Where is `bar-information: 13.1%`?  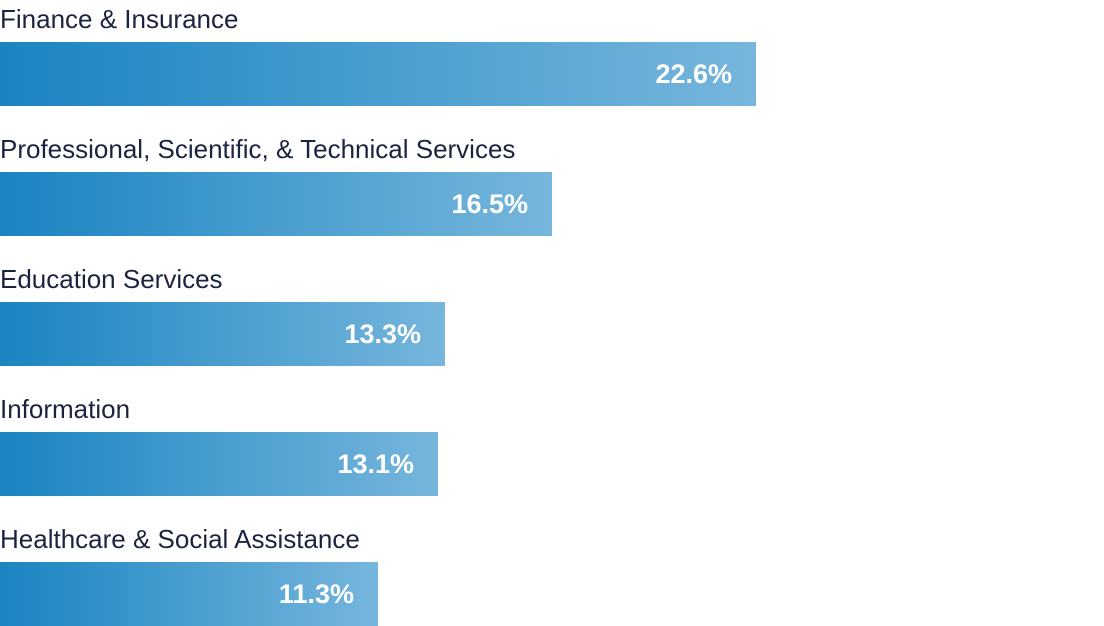
bar-information: 13.1% is located at coordinates (219, 464).